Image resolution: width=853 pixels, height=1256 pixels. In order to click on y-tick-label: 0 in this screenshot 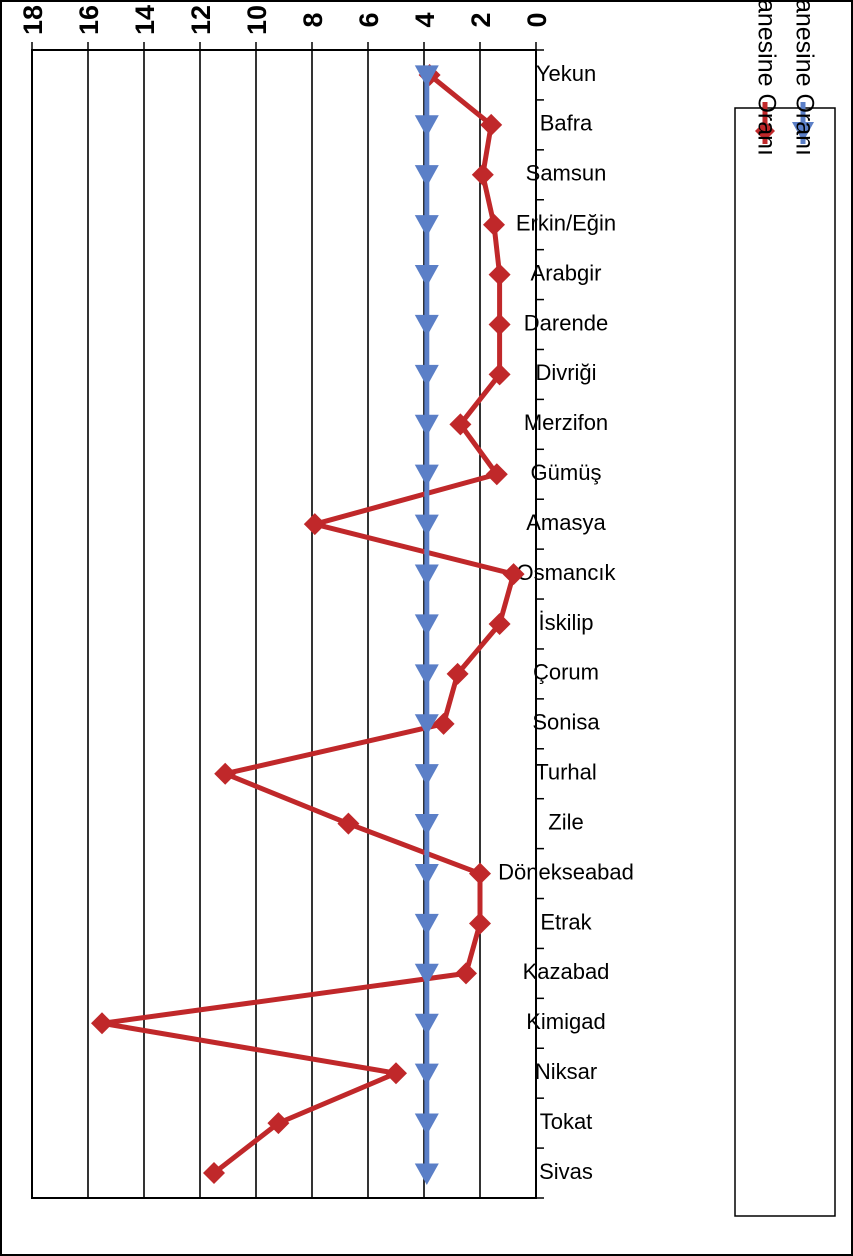, I will do `click(537, 19)`.